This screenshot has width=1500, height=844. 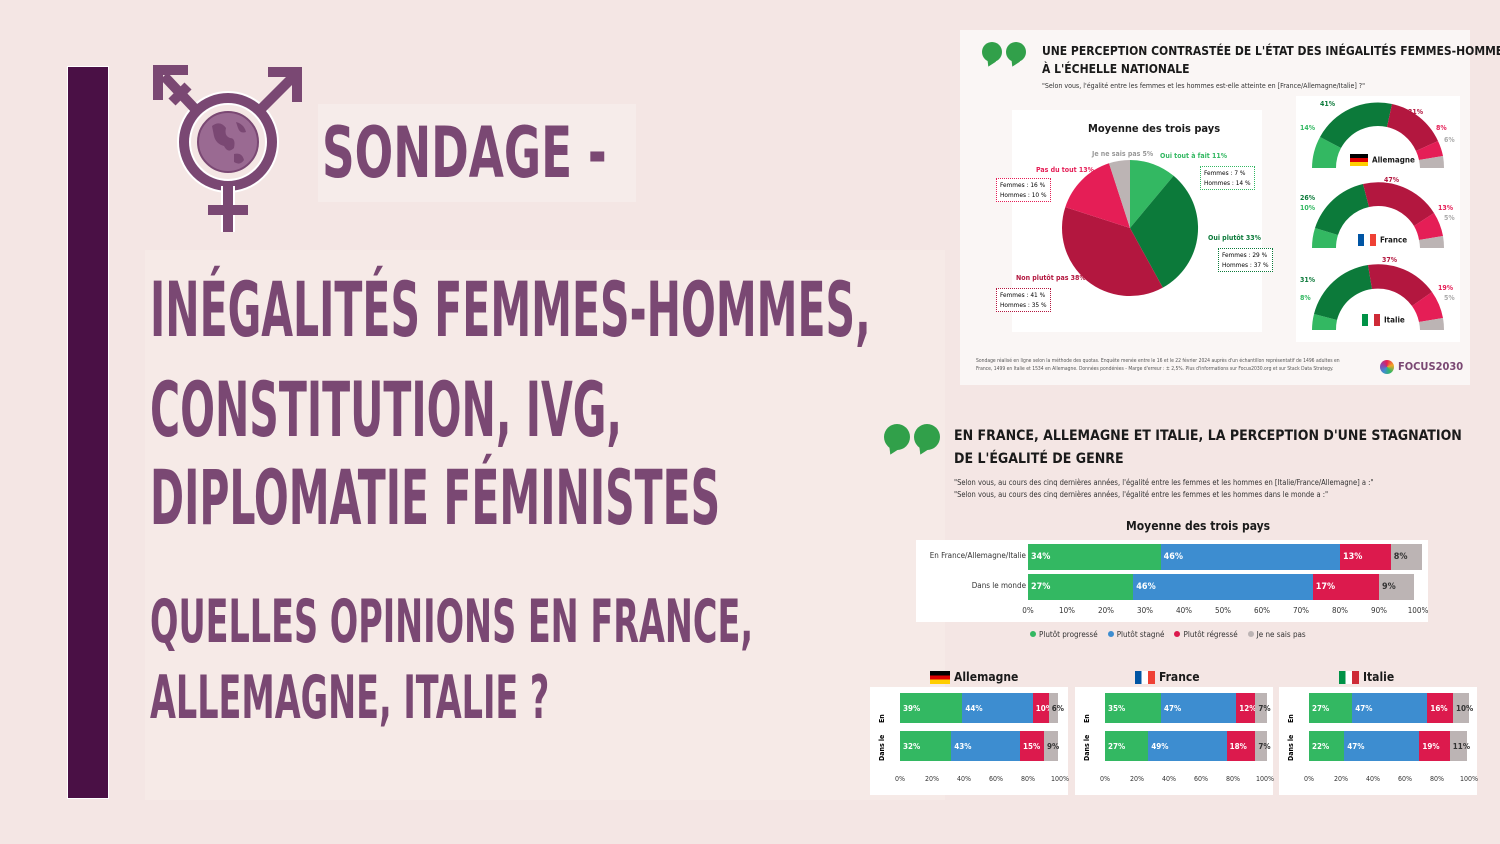 I want to click on bar-segment: 8%, so click(x=1406, y=557).